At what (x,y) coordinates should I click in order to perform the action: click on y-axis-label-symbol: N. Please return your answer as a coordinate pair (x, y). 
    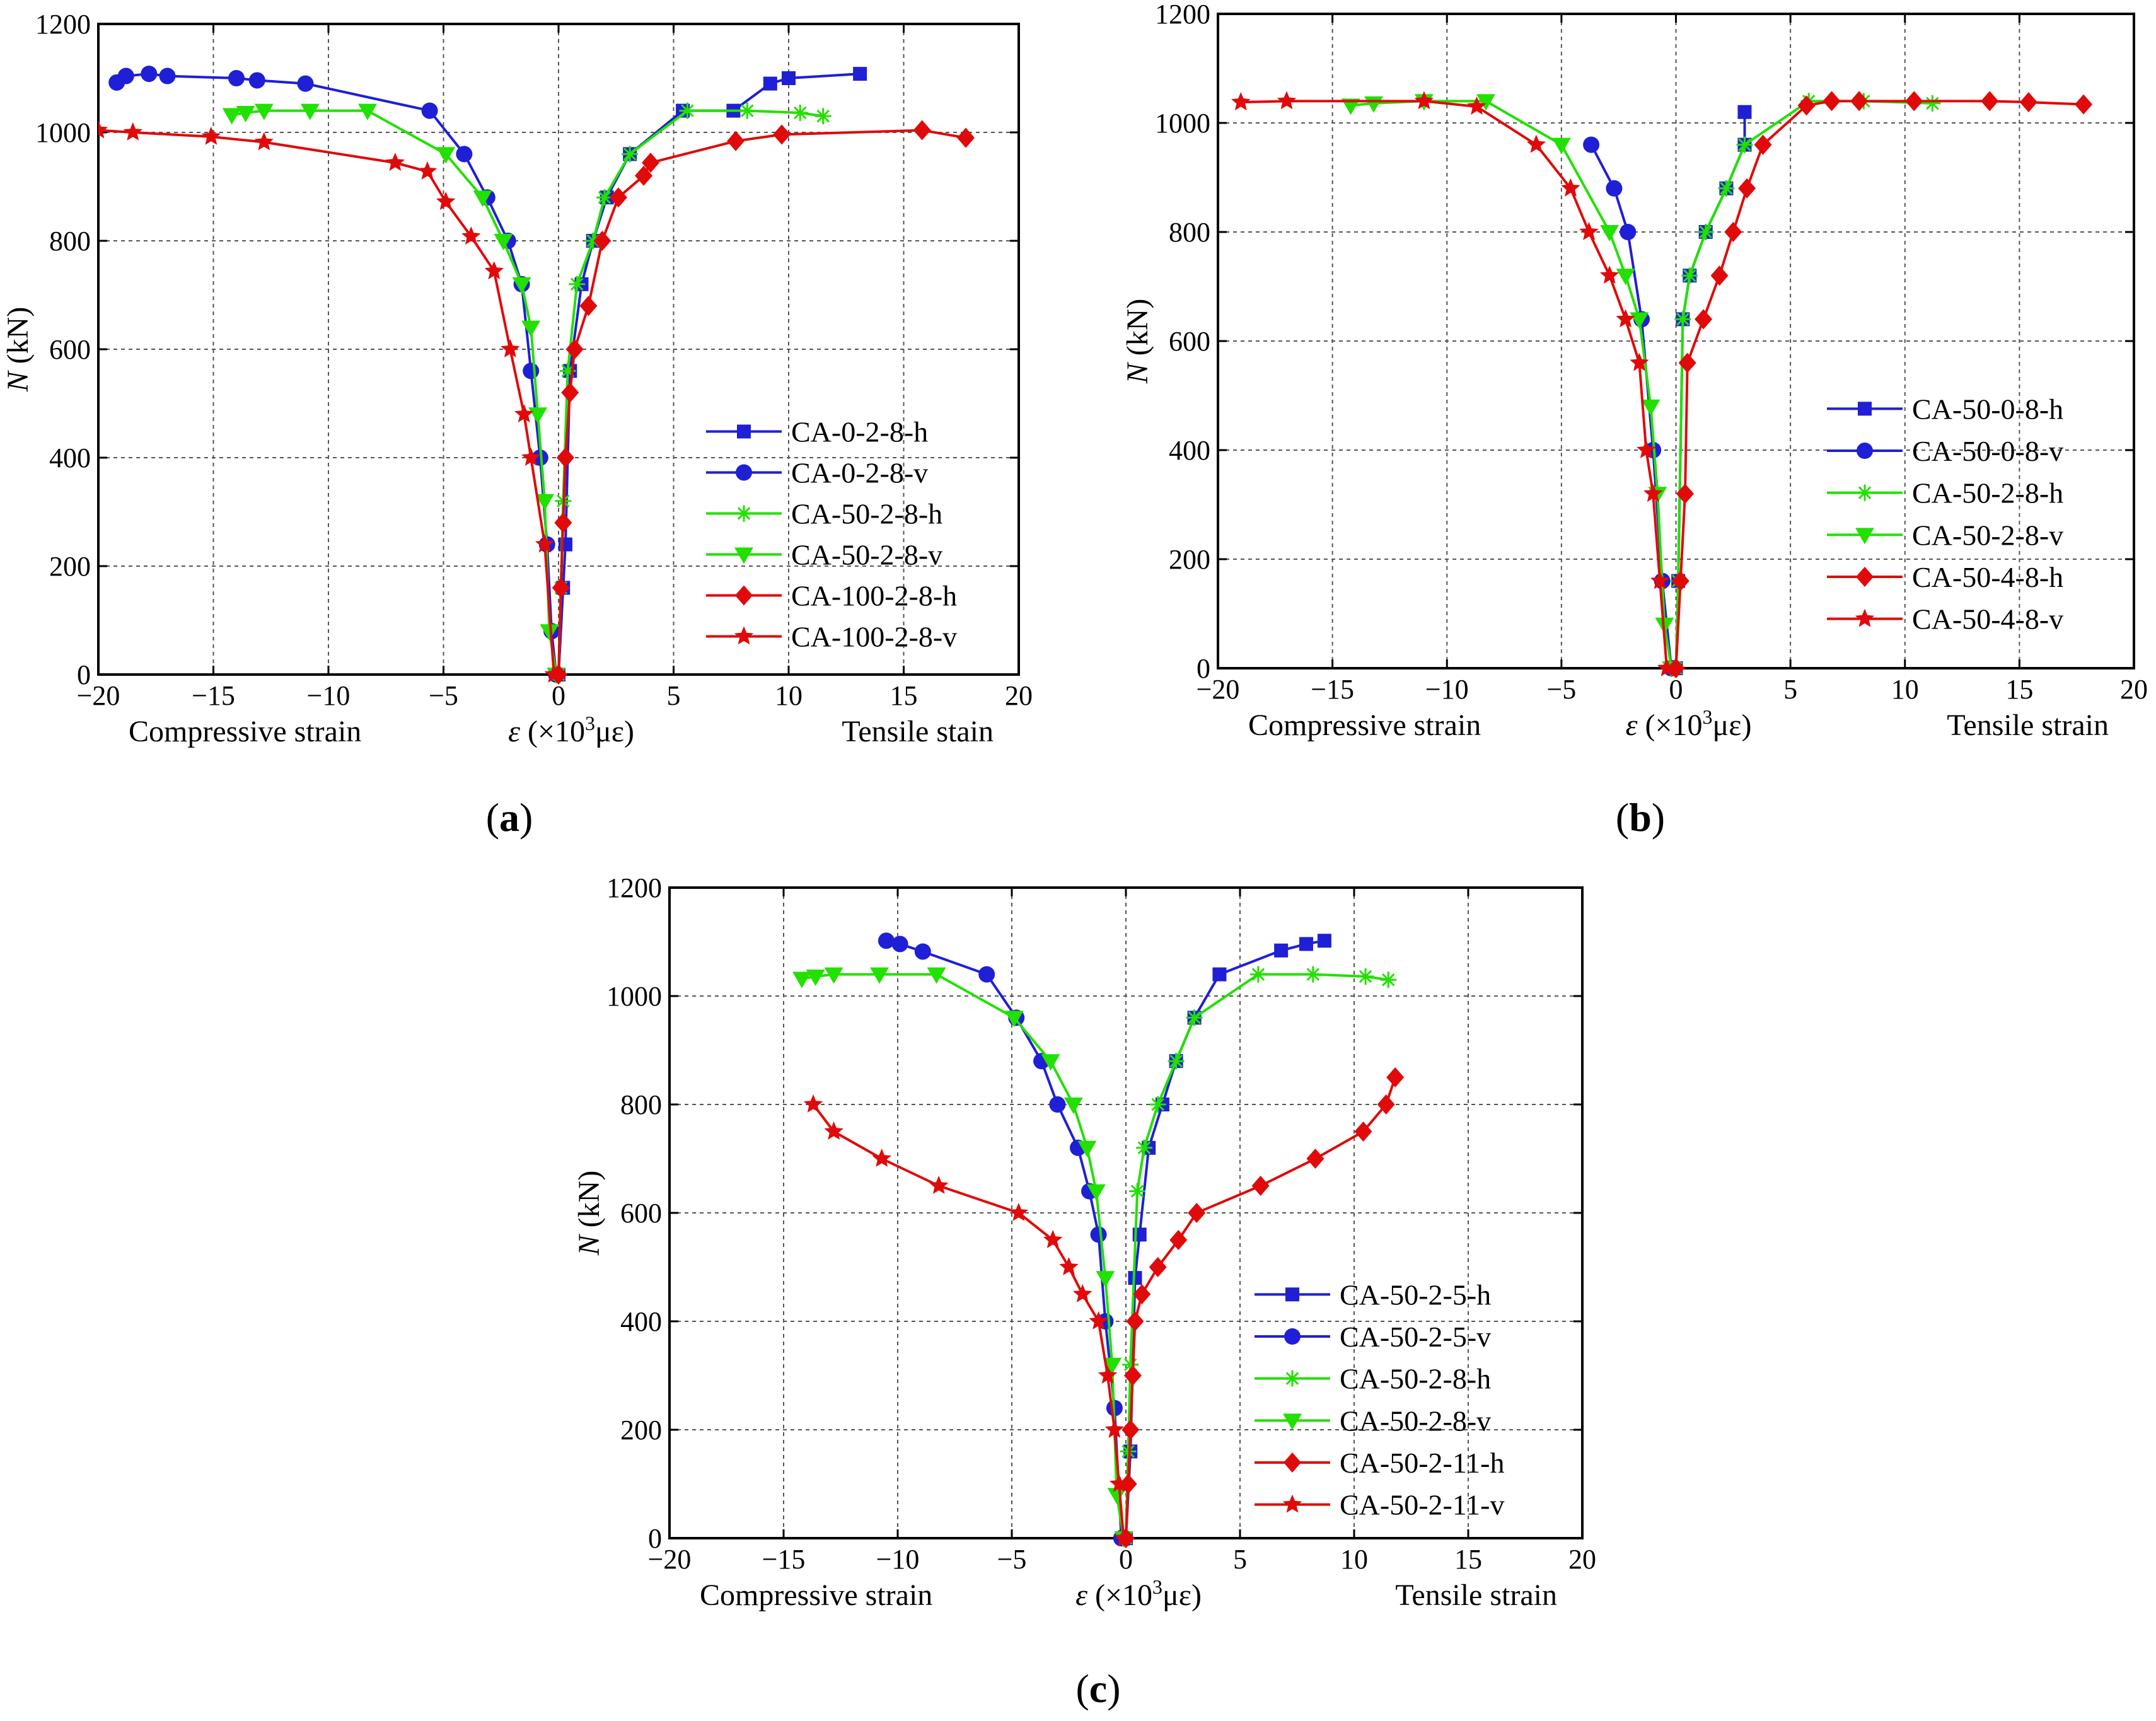
    Looking at the image, I should click on (18, 380).